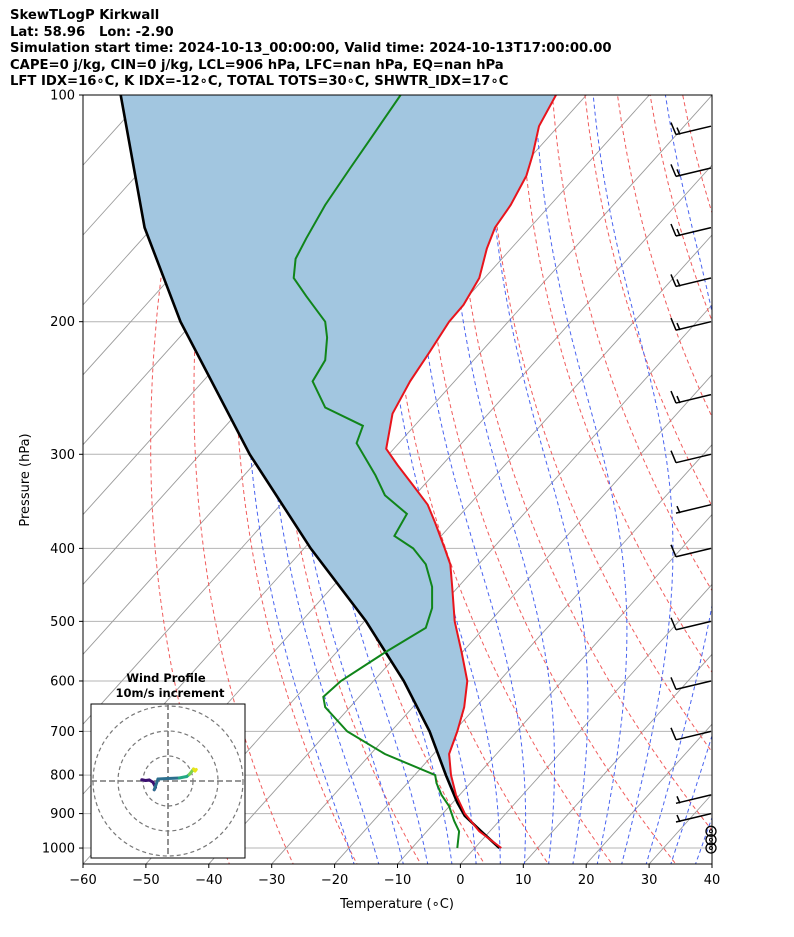 The height and width of the screenshot is (937, 794). I want to click on hodograph-title: Wind Profile, so click(166, 678).